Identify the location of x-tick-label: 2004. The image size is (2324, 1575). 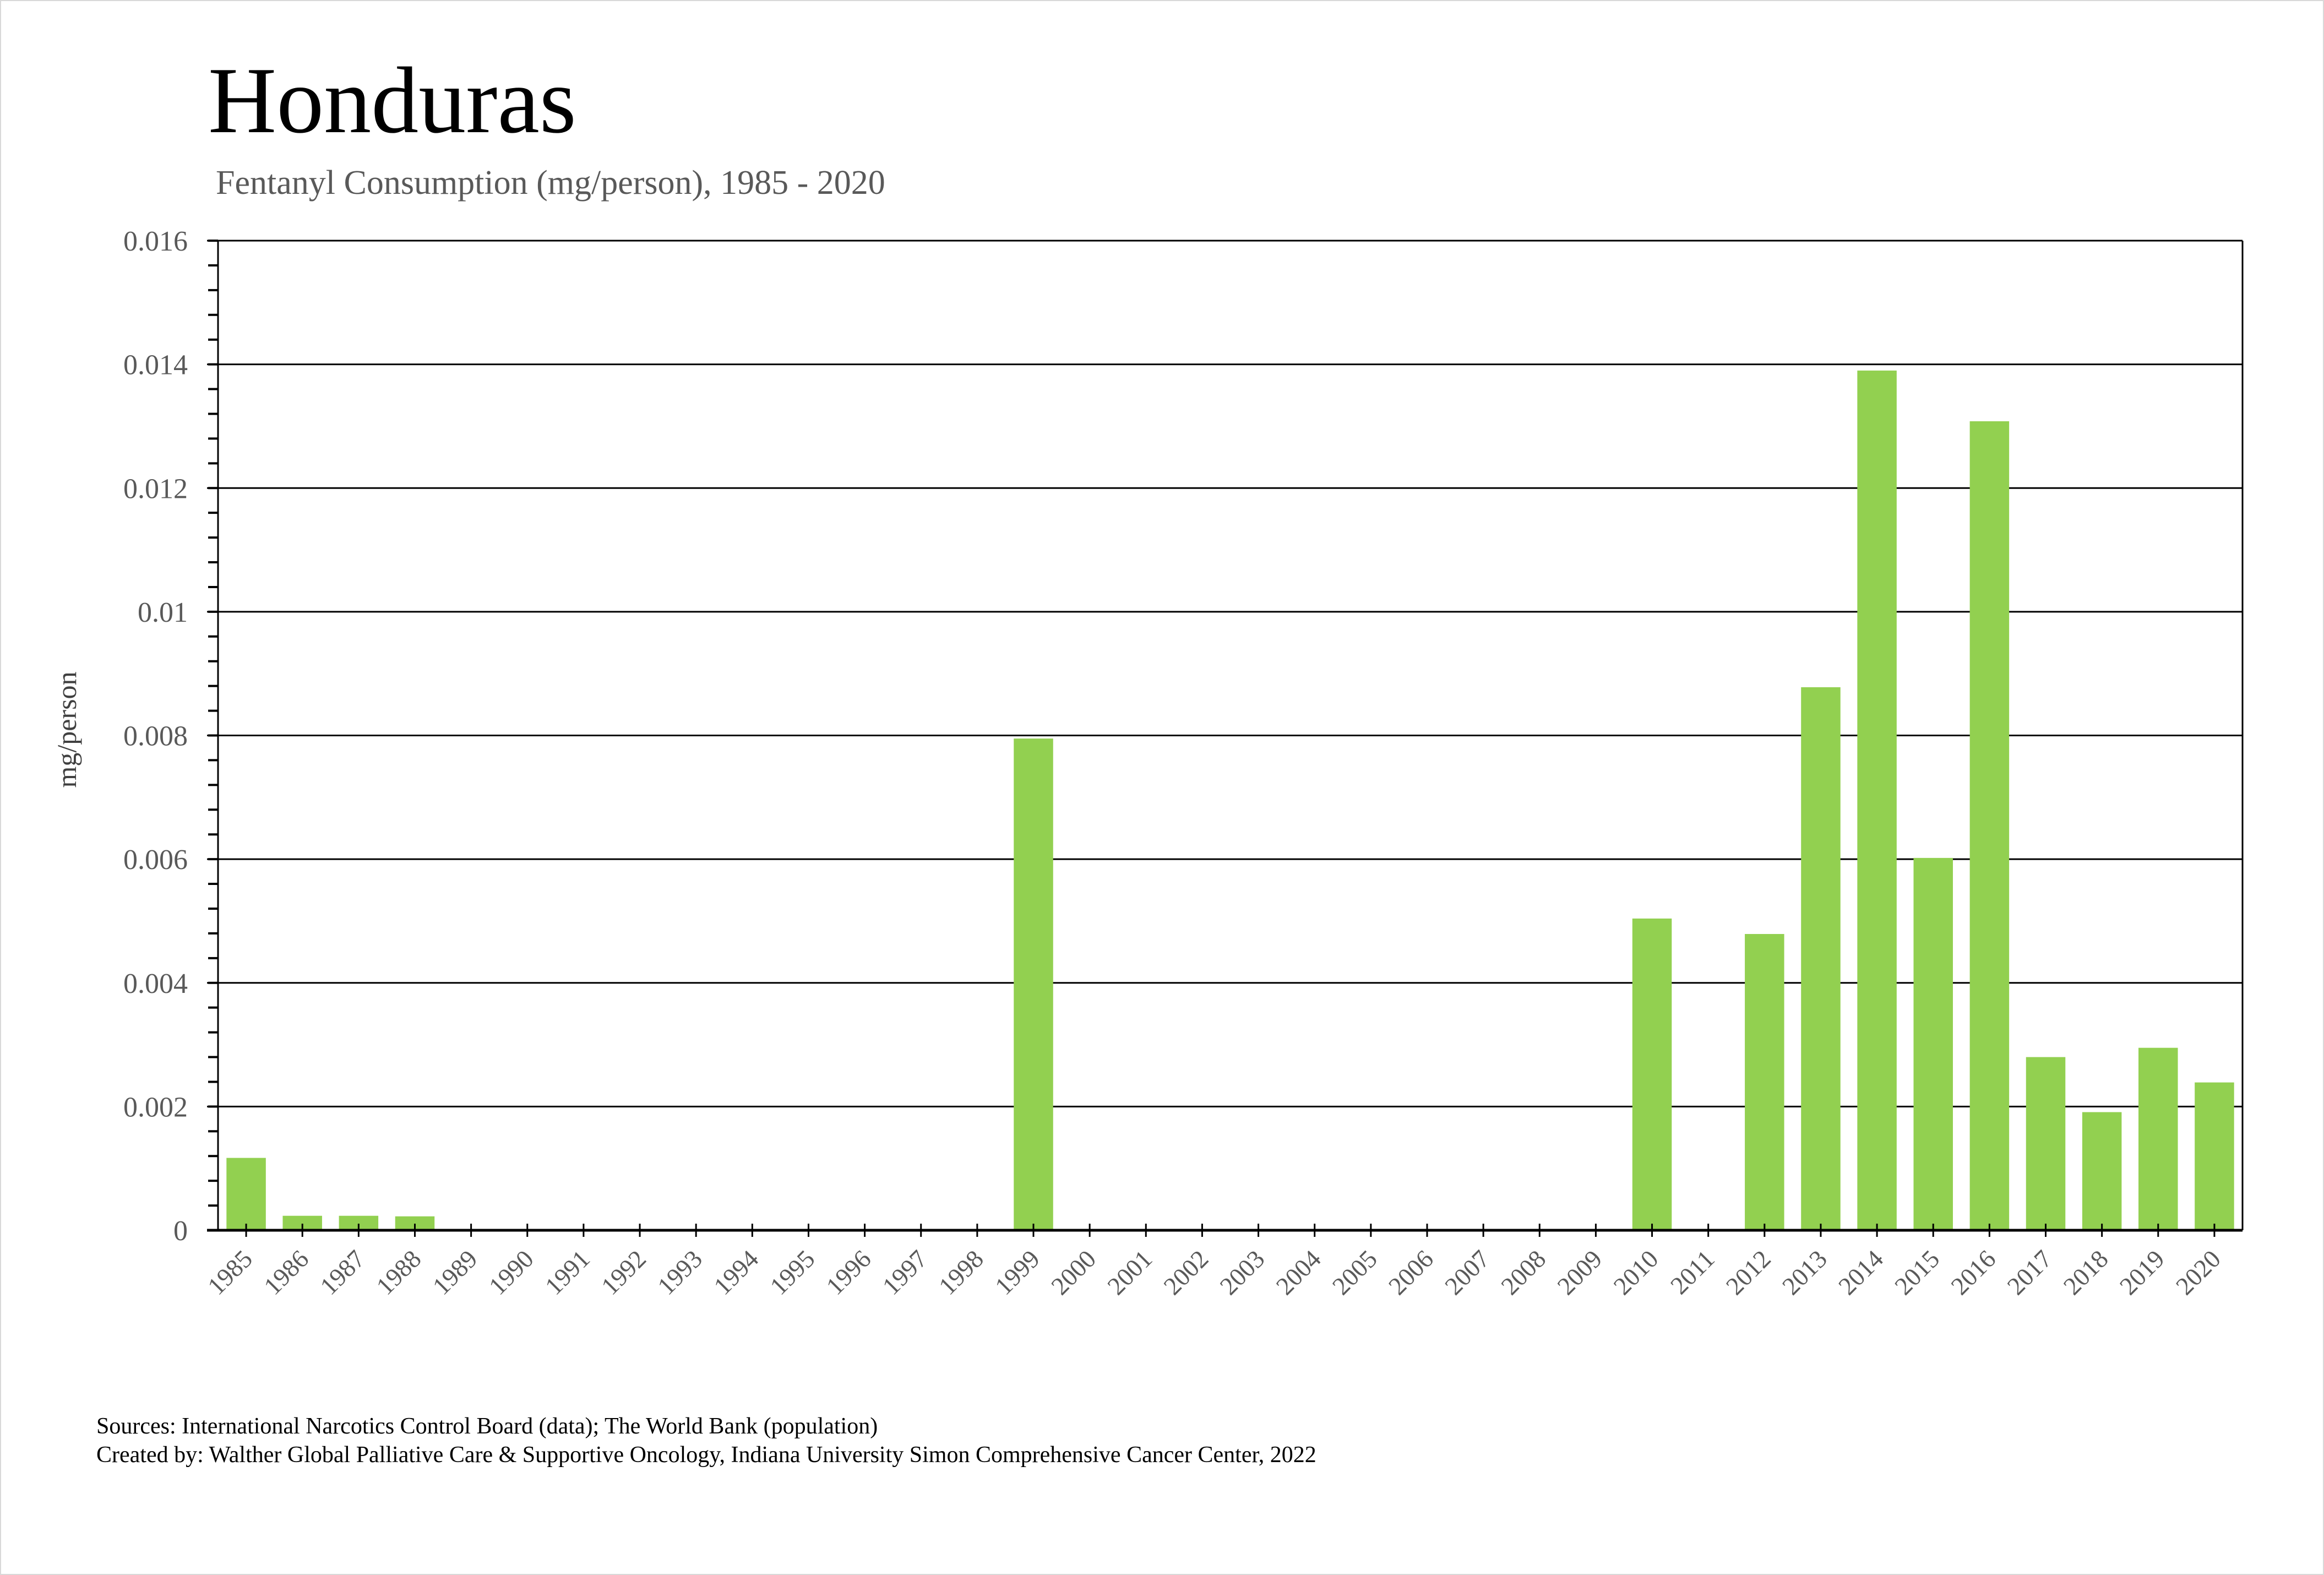
(1298, 1272).